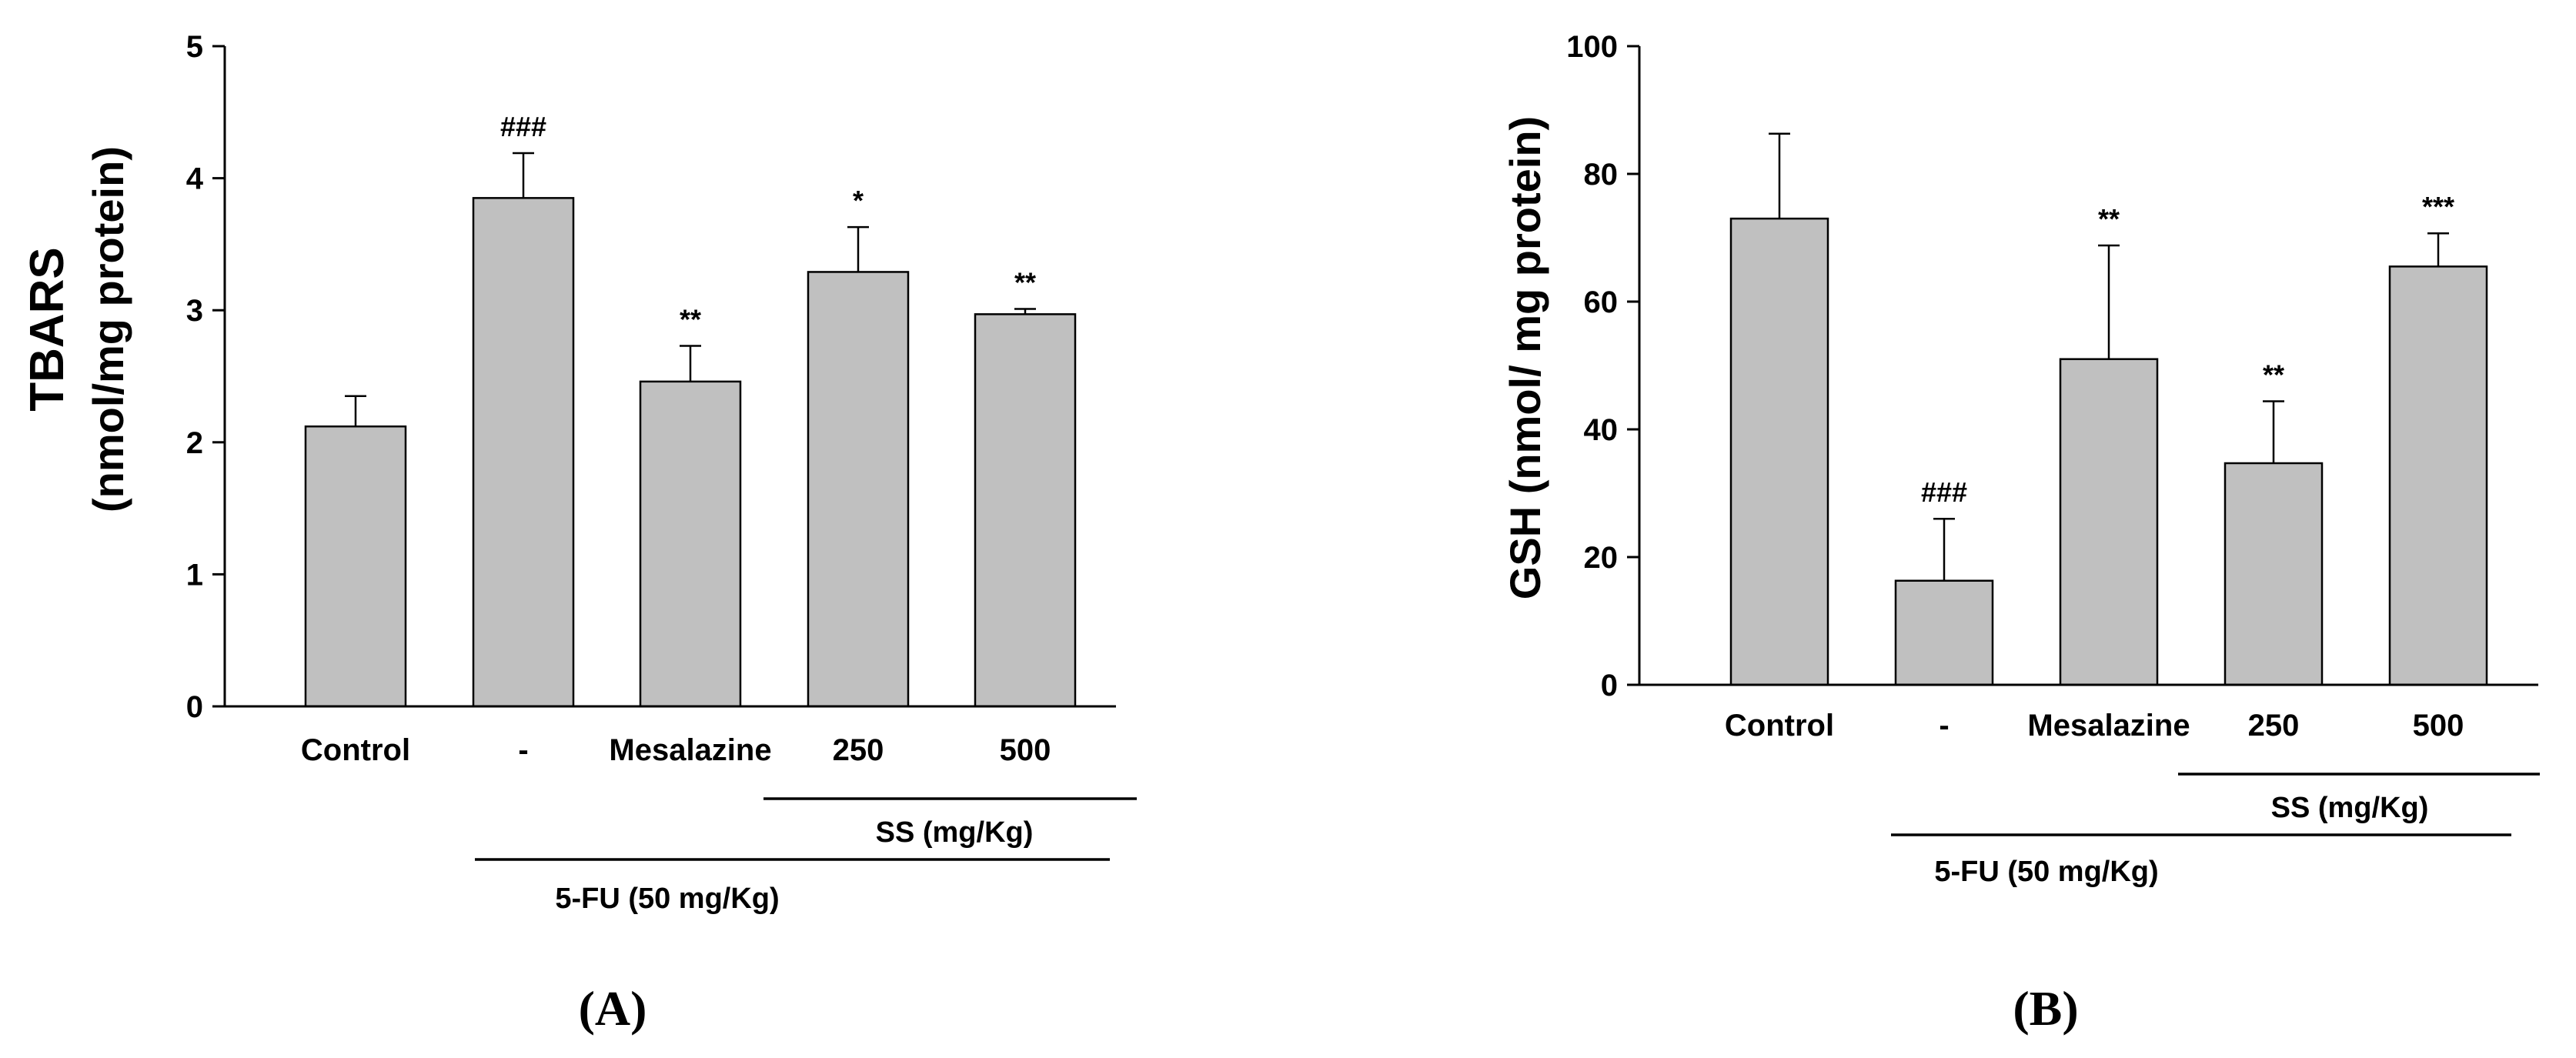 This screenshot has width=2576, height=1058. I want to click on y-tick-label: 60, so click(1602, 302).